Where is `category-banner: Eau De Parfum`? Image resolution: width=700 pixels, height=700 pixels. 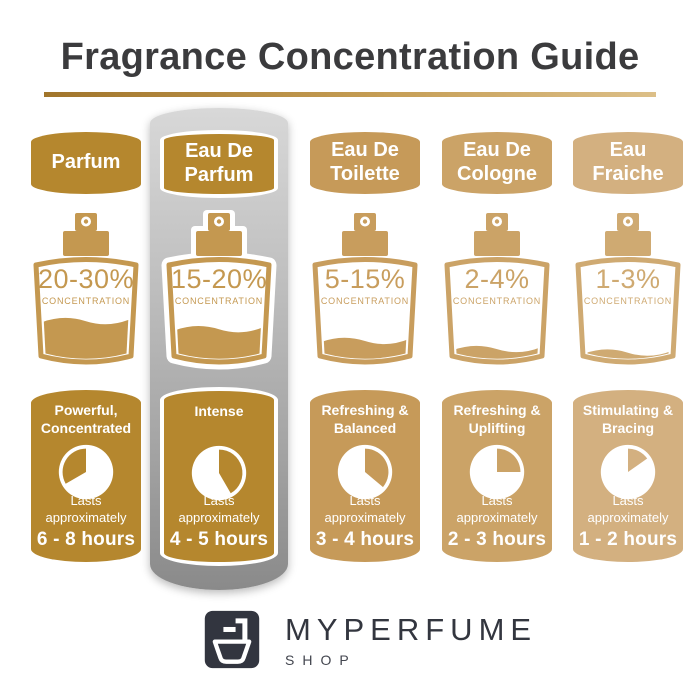
category-banner: Eau De Parfum is located at coordinates (219, 164).